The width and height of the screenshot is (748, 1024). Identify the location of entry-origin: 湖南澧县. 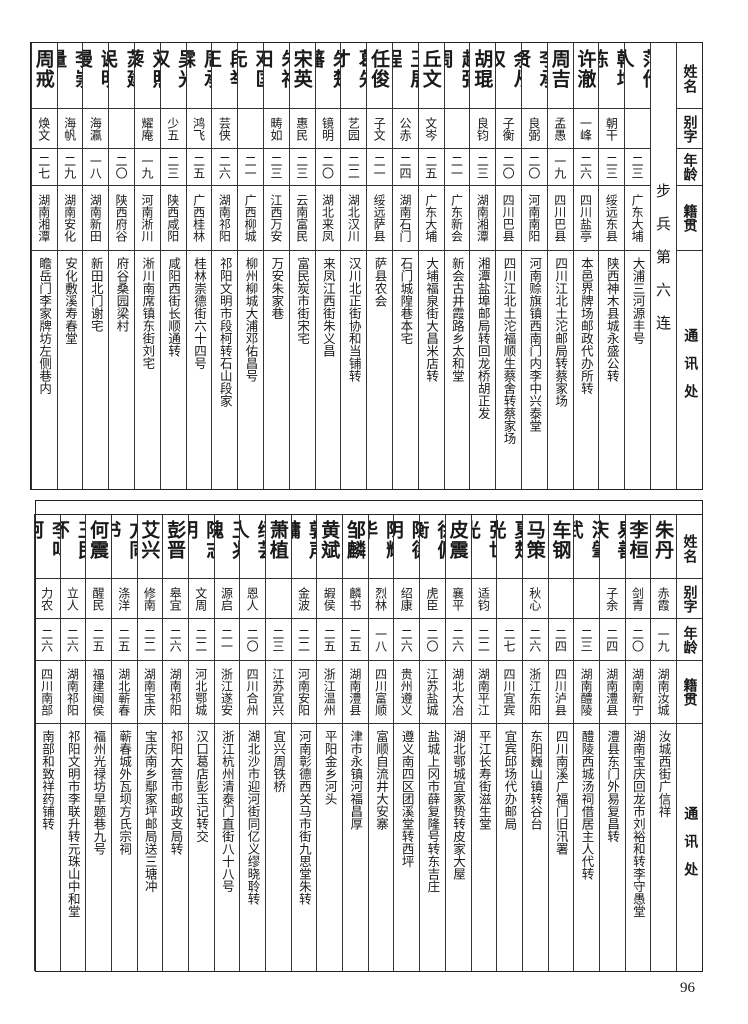
(612, 692).